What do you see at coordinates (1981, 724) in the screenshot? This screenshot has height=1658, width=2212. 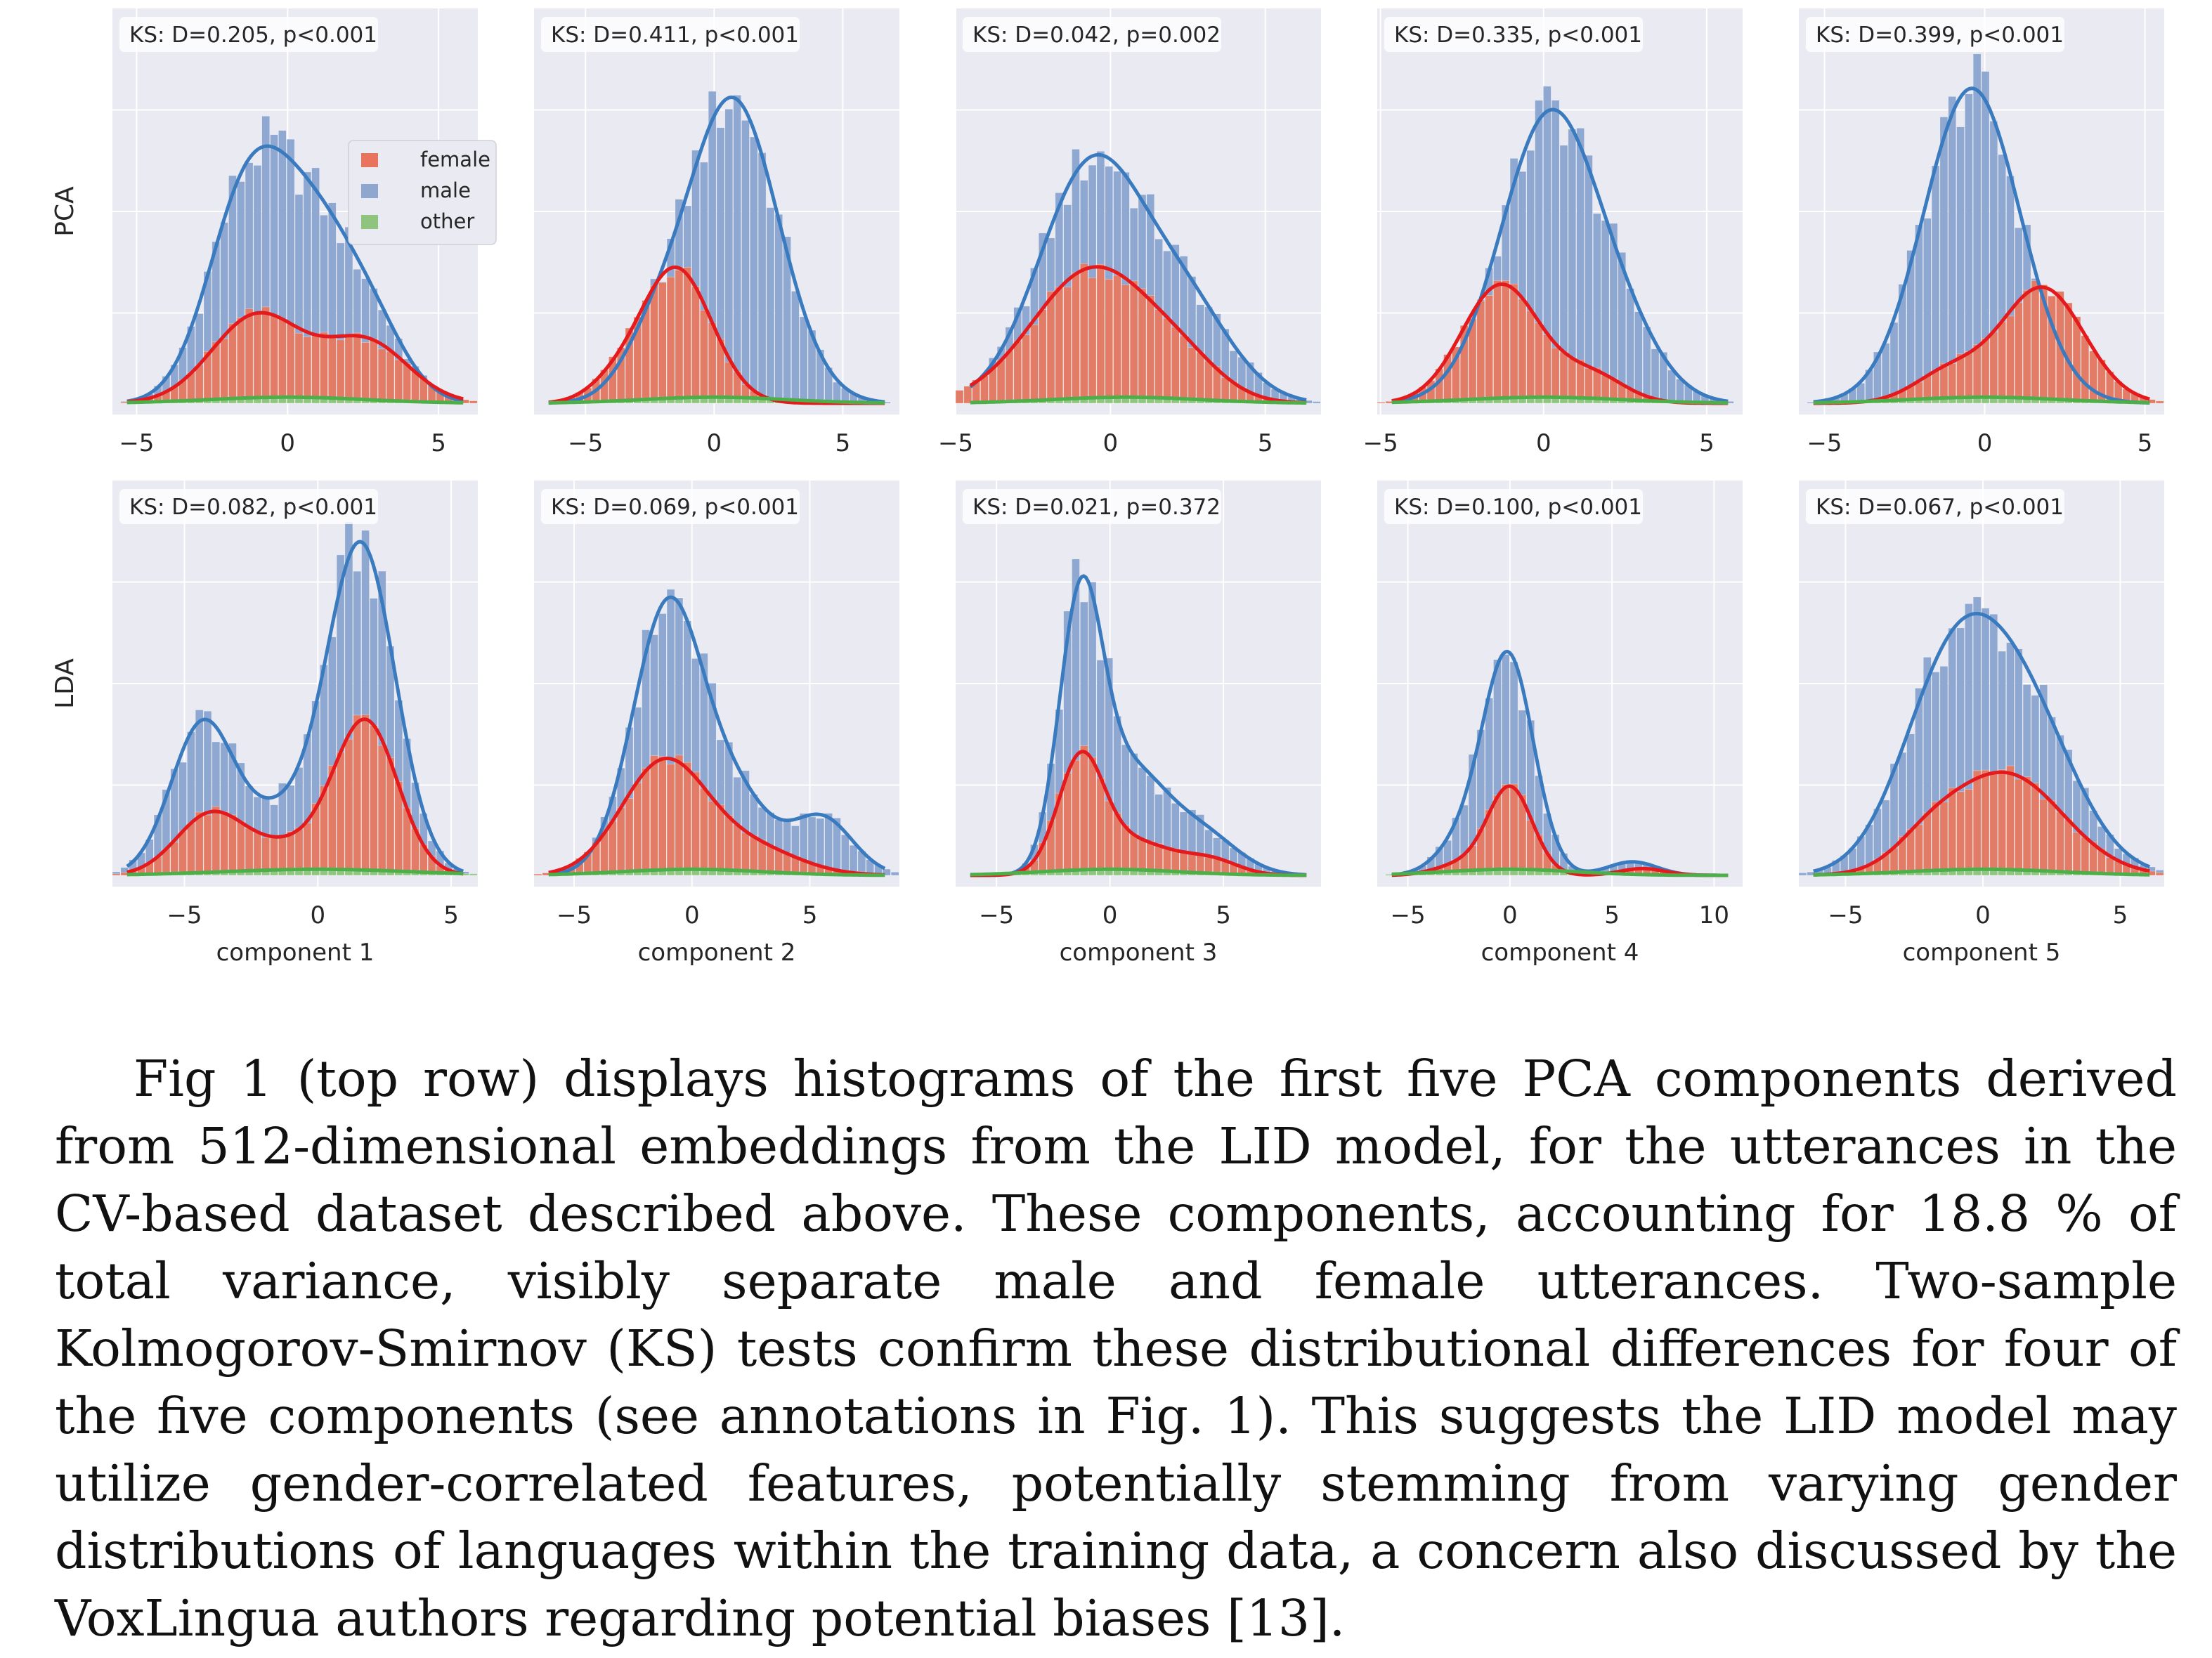 I see `panel-lda-component-5: KS: D=0.067, p<0.001 −5 0 5 component 5` at bounding box center [1981, 724].